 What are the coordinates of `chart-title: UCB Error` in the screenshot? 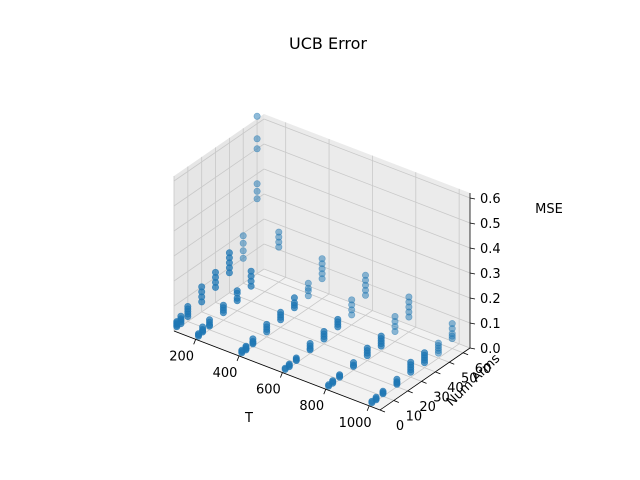 It's located at (328, 43).